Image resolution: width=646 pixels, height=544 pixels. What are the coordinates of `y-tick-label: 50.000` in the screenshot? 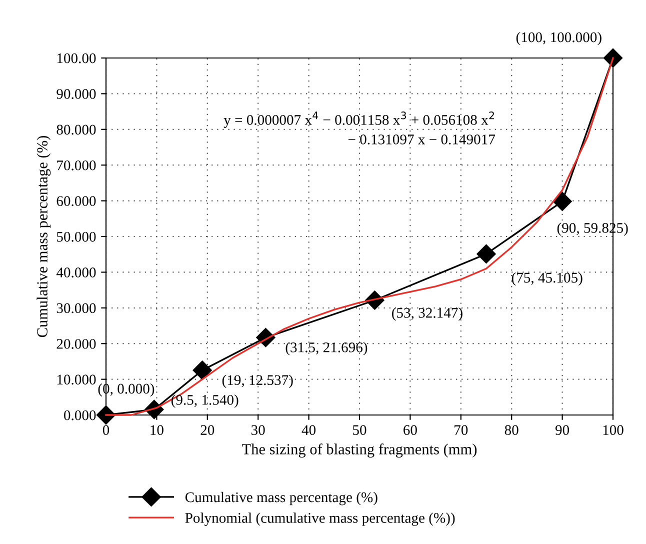 It's located at (76, 237).